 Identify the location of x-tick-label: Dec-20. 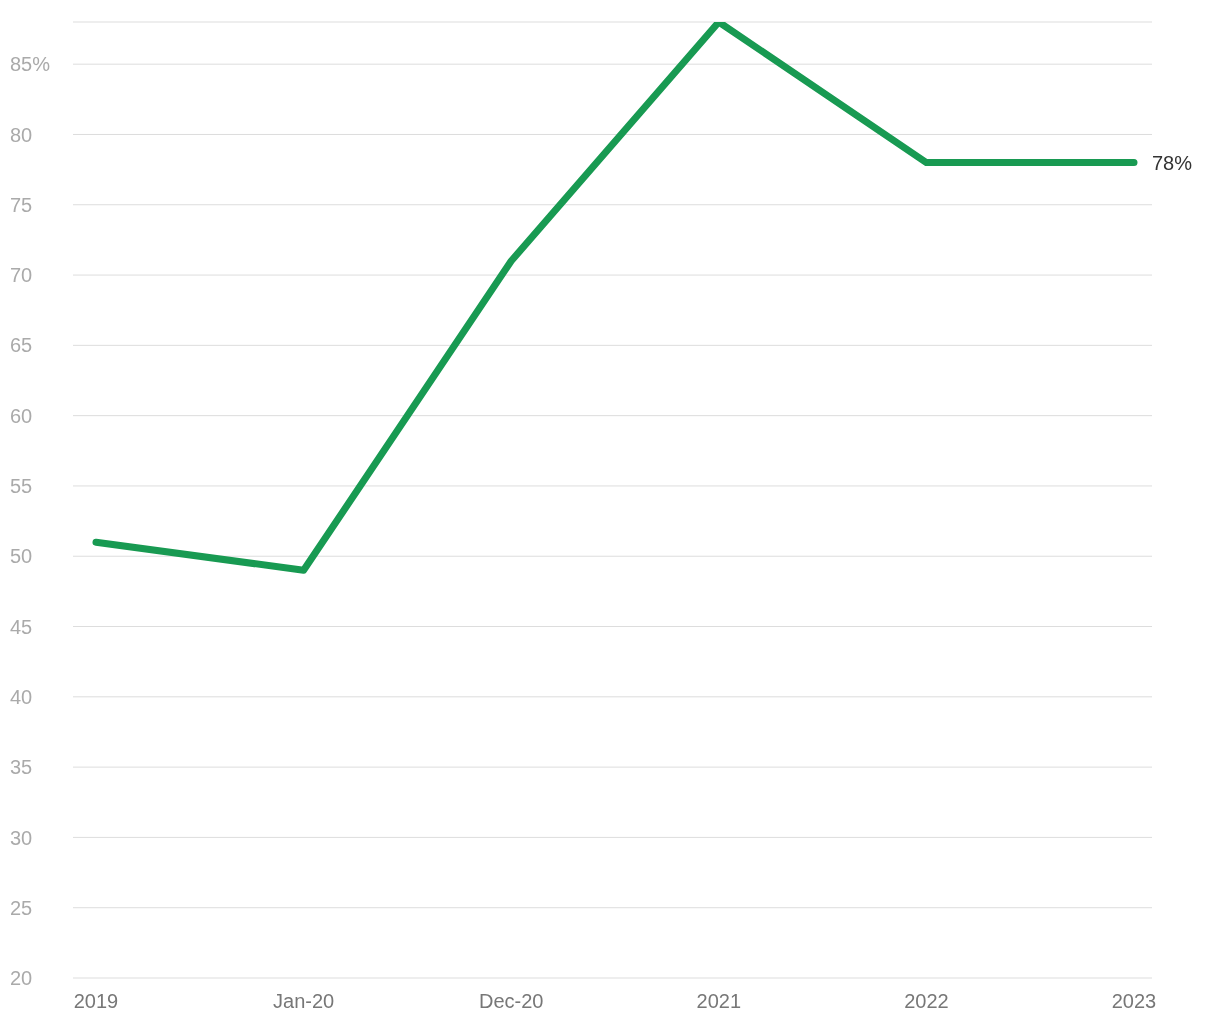
(511, 1001).